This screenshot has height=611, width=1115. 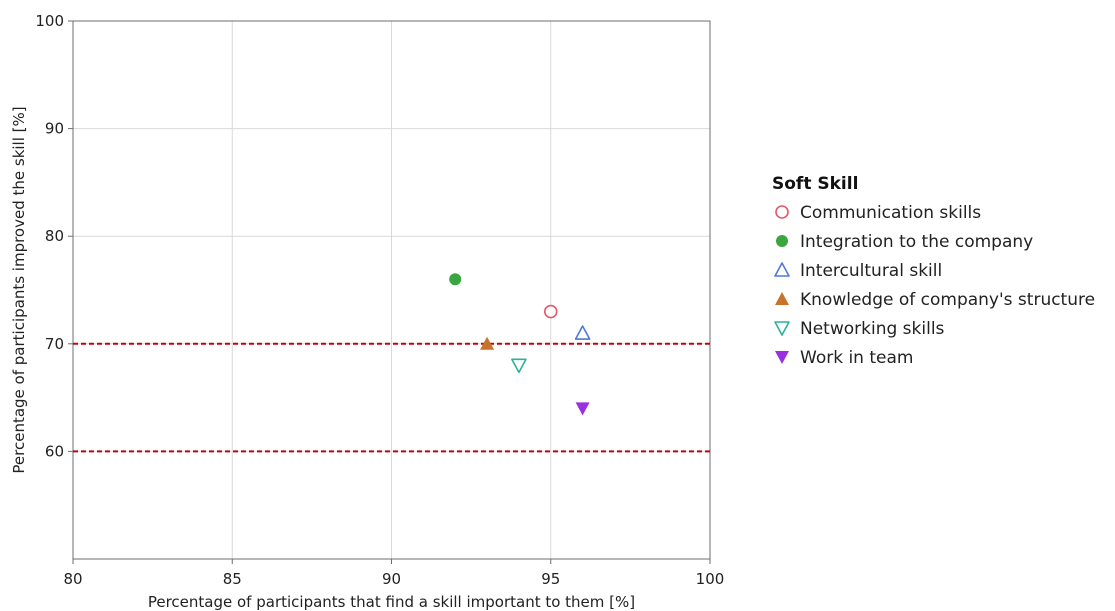 I want to click on legend-label: Networking skills, so click(x=872, y=329).